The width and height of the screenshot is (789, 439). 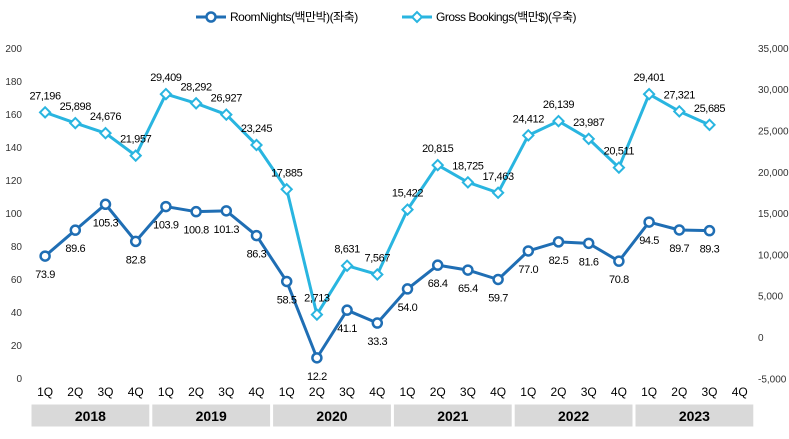 What do you see at coordinates (13, 181) in the screenshot?
I see `left-axis-tick: 120` at bounding box center [13, 181].